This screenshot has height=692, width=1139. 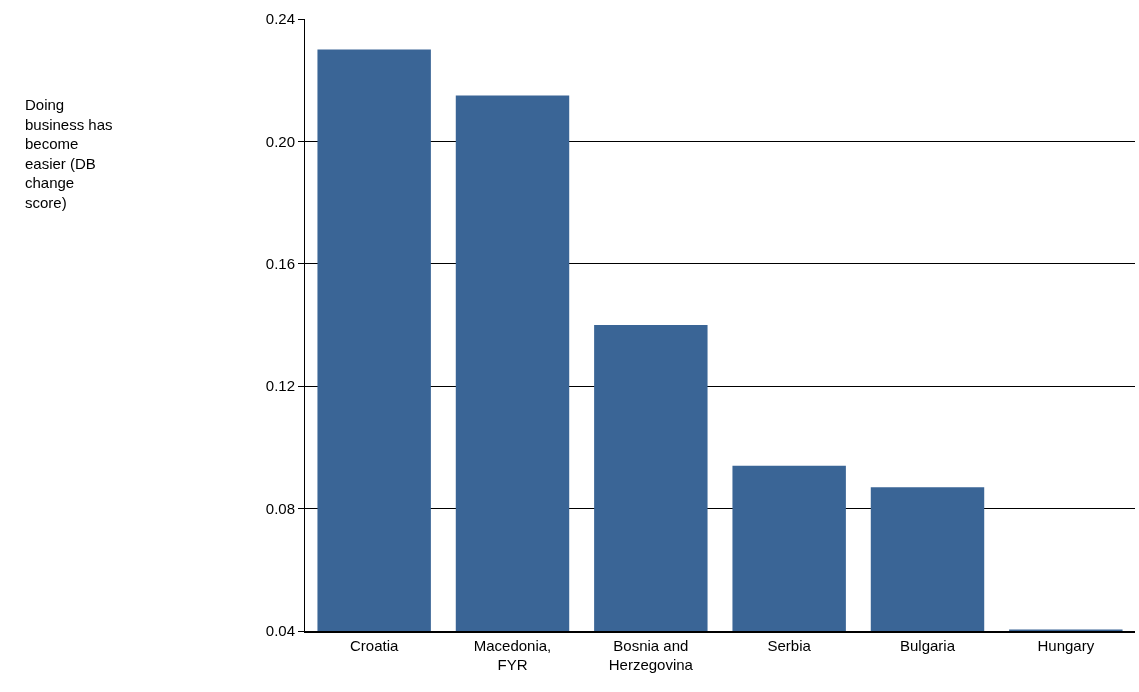 What do you see at coordinates (280, 386) in the screenshot?
I see `y-tick-label: 0.12` at bounding box center [280, 386].